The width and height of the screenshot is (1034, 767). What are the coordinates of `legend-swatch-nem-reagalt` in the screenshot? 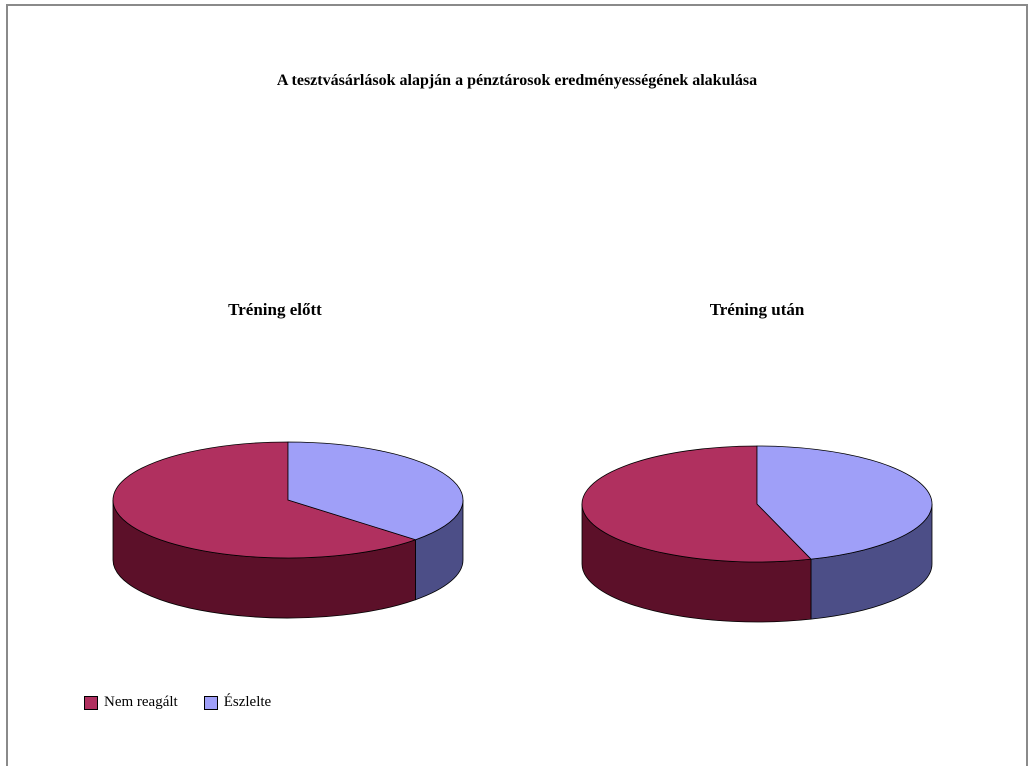 It's located at (91, 702).